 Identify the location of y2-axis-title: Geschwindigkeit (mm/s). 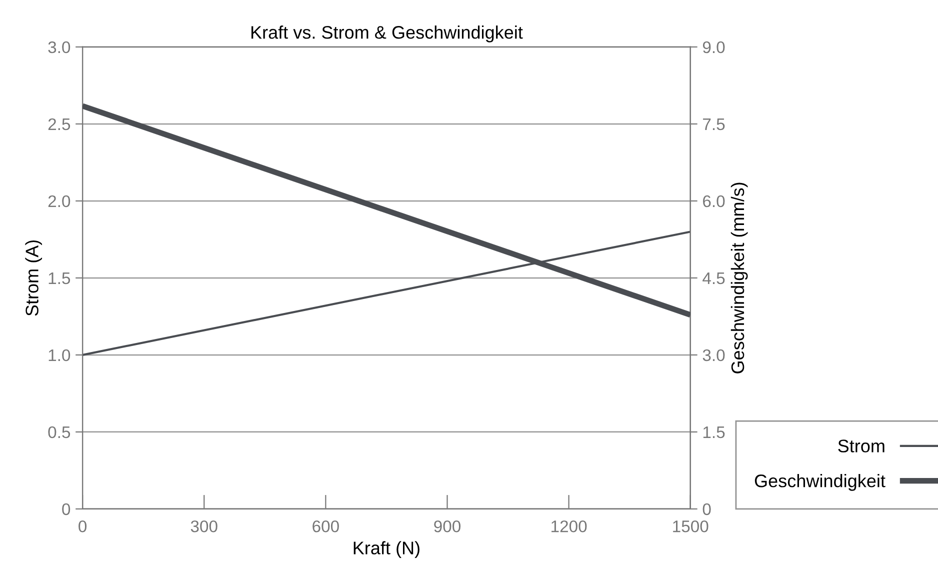
(739, 278).